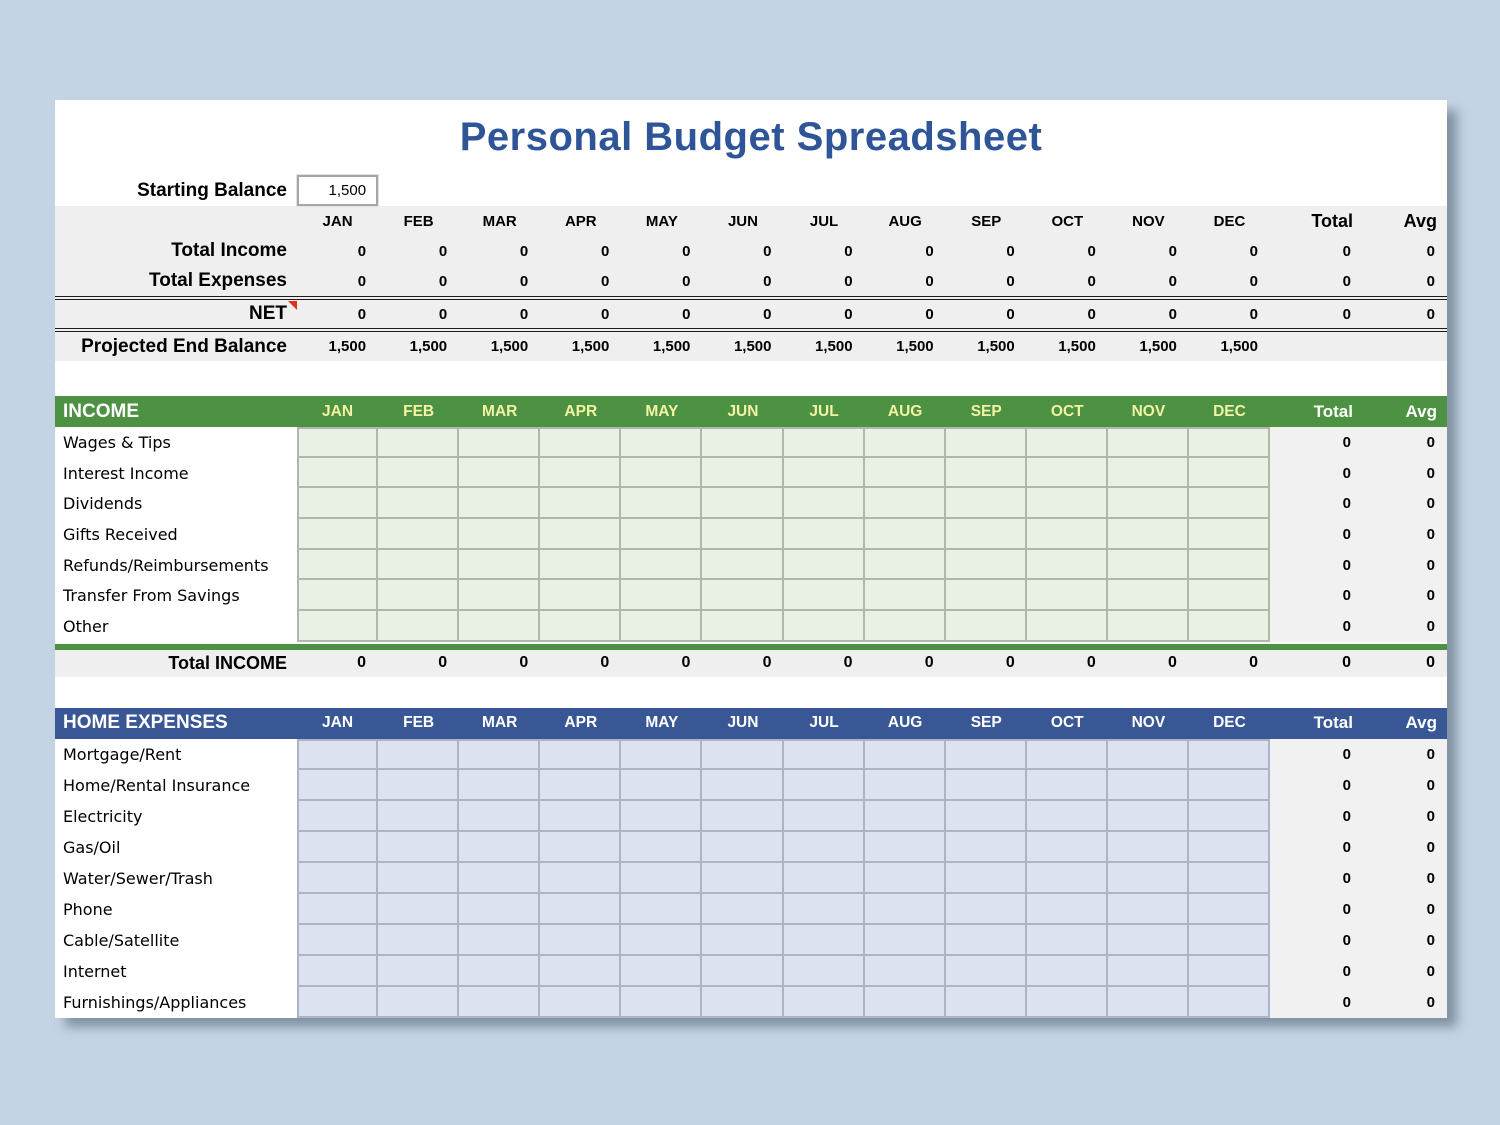 The height and width of the screenshot is (1125, 1500). Describe the element at coordinates (337, 190) in the screenshot. I see `starting-balance-input: 1,500` at that location.